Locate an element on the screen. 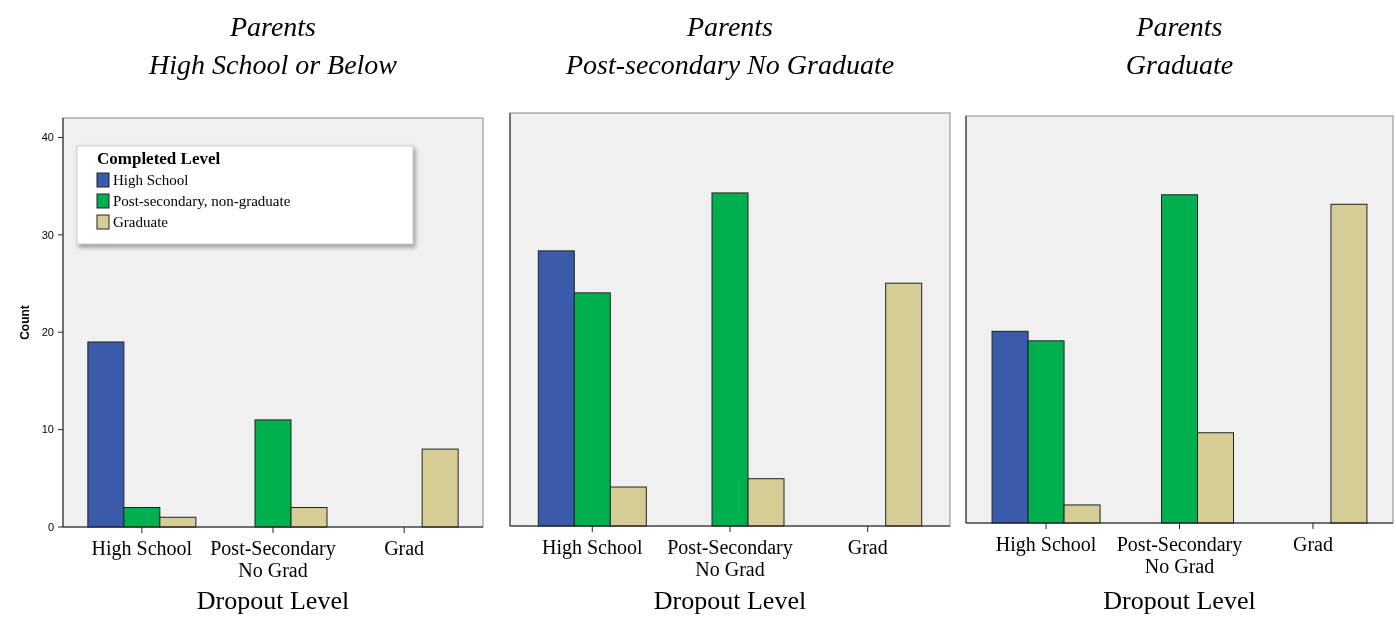  y-tick-label: 40 is located at coordinates (47, 137).